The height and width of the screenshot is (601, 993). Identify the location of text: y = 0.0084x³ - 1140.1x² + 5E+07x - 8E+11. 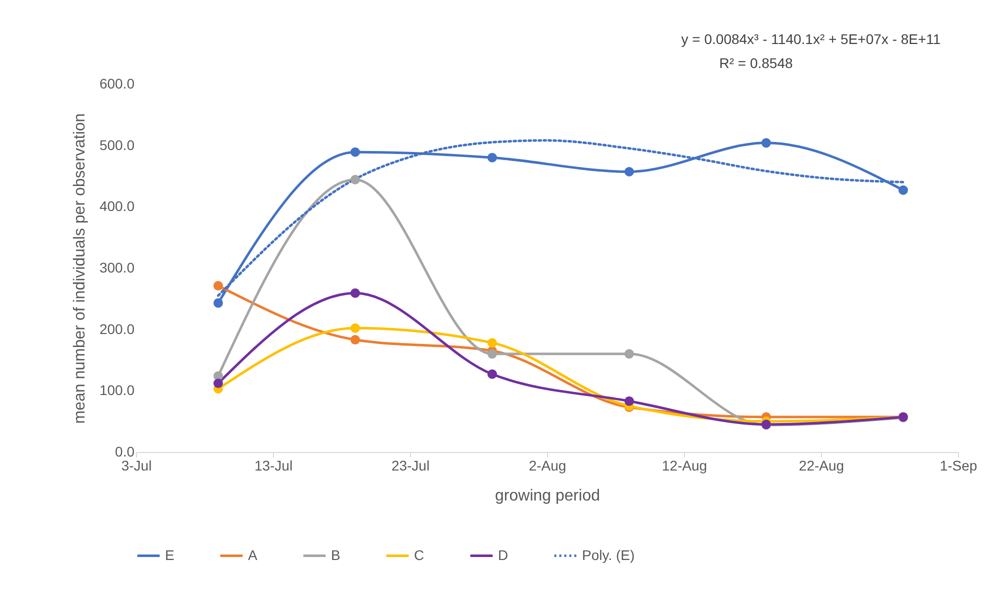
(811, 39).